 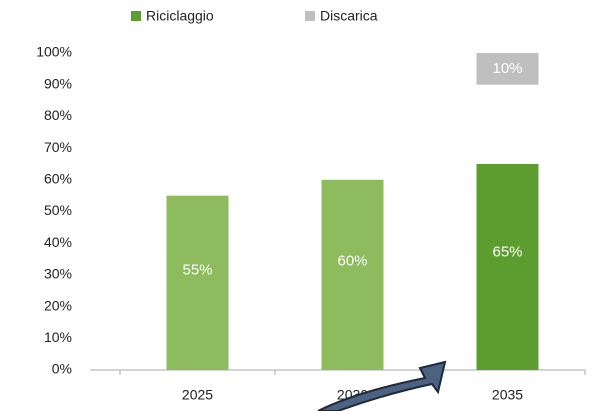 I want to click on y-tick-label: 20%, so click(x=58, y=305).